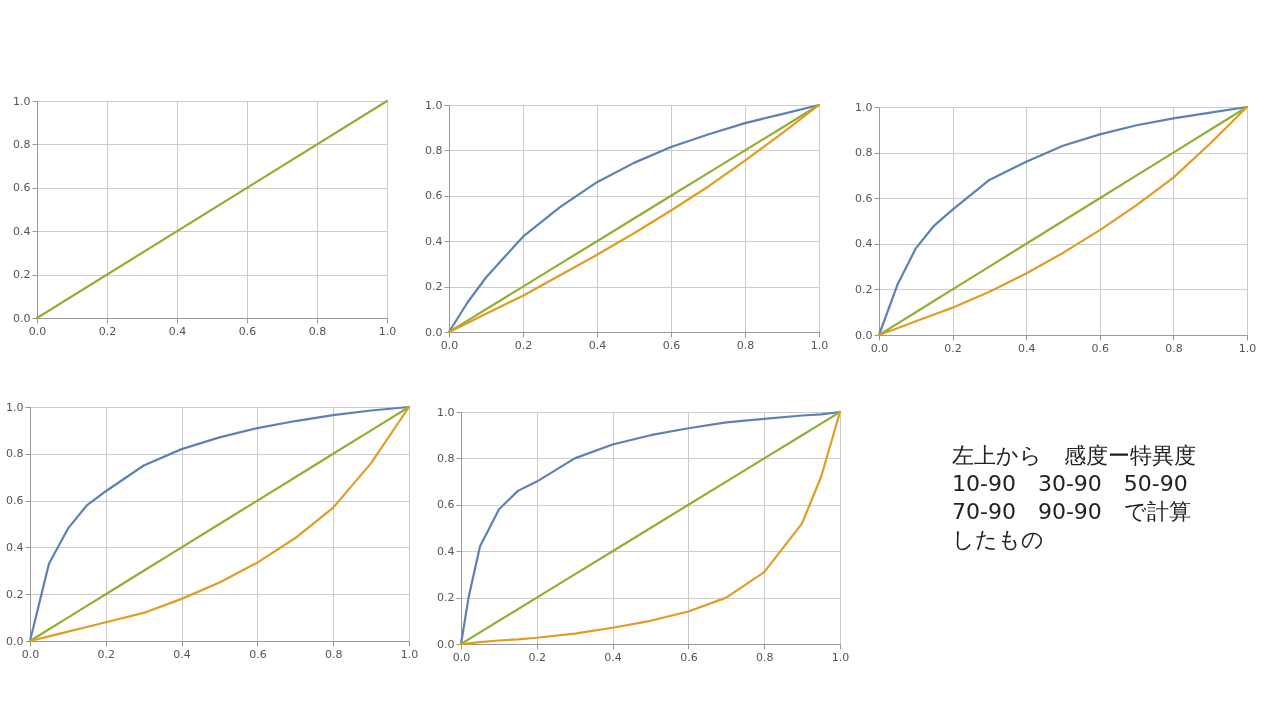  What do you see at coordinates (1074, 498) in the screenshot?
I see `text: 左上から 感度ー特異度 10-90 30-90 50-90 70-90 90-90 で計算したもの` at bounding box center [1074, 498].